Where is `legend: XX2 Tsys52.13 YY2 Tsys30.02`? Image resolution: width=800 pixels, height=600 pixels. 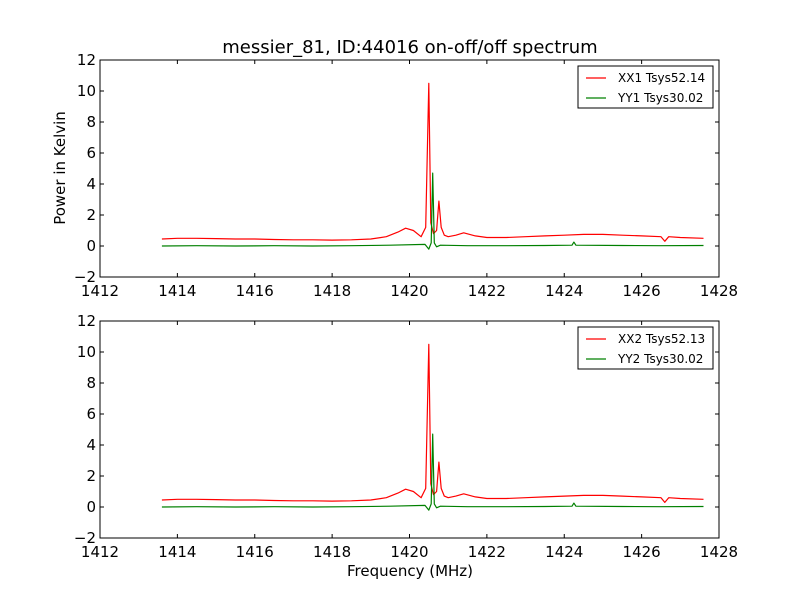 legend: XX2 Tsys52.13 YY2 Tsys30.02 is located at coordinates (645, 348).